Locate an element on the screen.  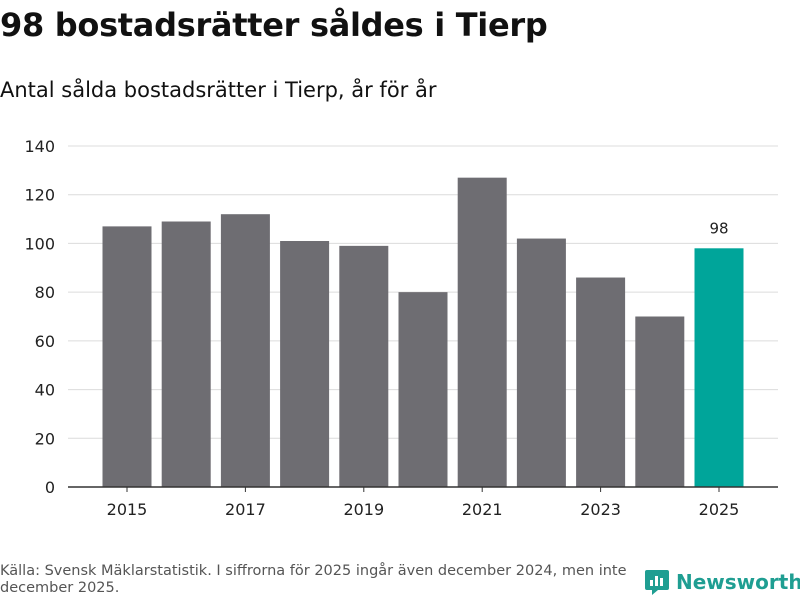
newsworthy-logo-icon is located at coordinates (657, 582).